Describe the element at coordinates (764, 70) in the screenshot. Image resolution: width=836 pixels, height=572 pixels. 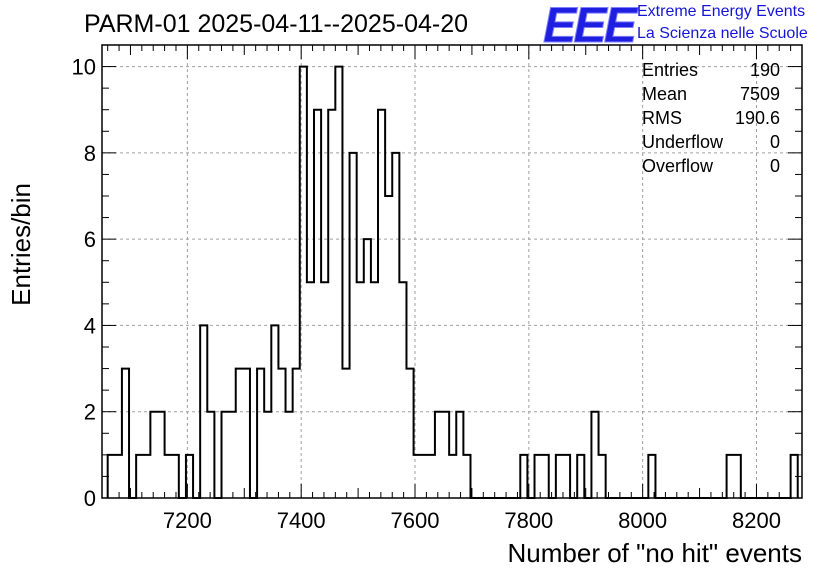
I see `stat-value: 190` at that location.